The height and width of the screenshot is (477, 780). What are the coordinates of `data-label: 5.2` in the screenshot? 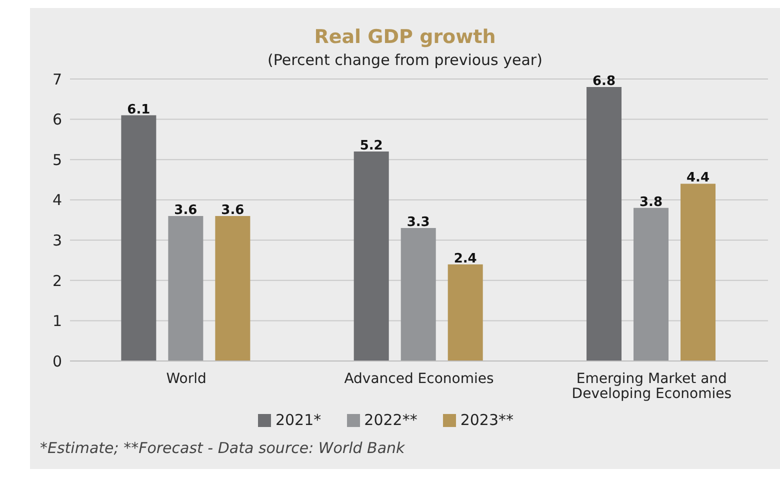 It's located at (371, 146).